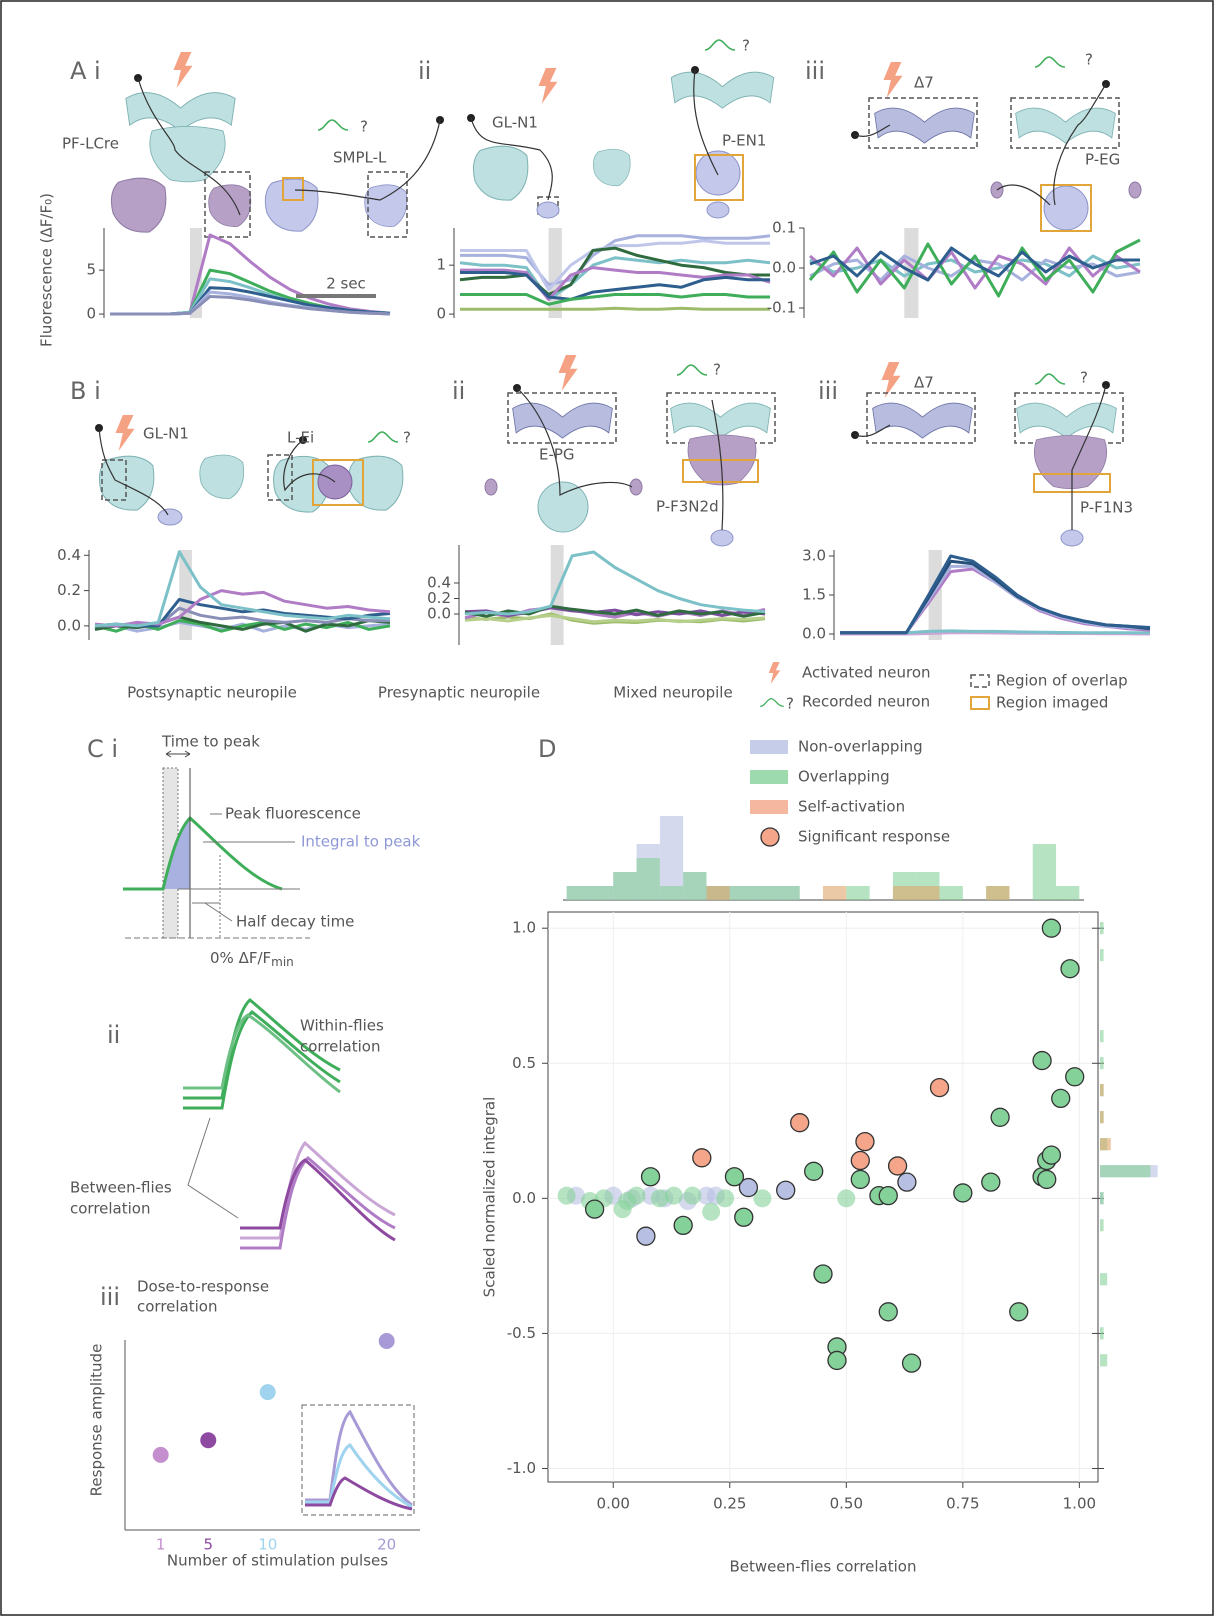 The image size is (1214, 1616). I want to click on annotation: 0% ΔF/F, so click(240, 958).